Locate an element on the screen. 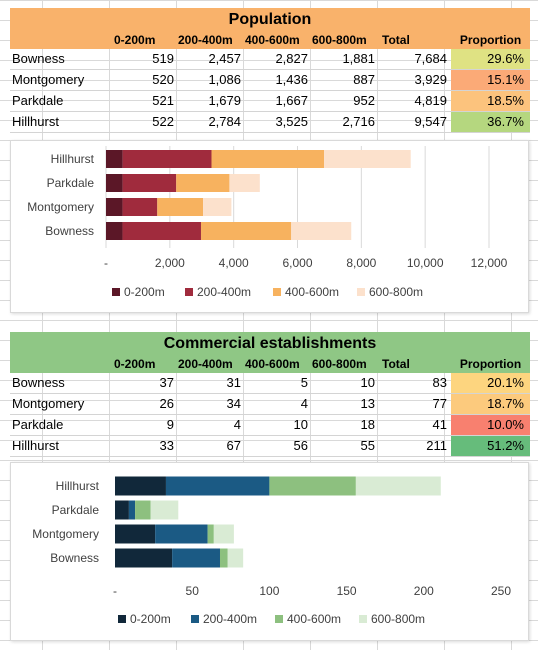  cell-0-200m: 521 is located at coordinates (163, 100).